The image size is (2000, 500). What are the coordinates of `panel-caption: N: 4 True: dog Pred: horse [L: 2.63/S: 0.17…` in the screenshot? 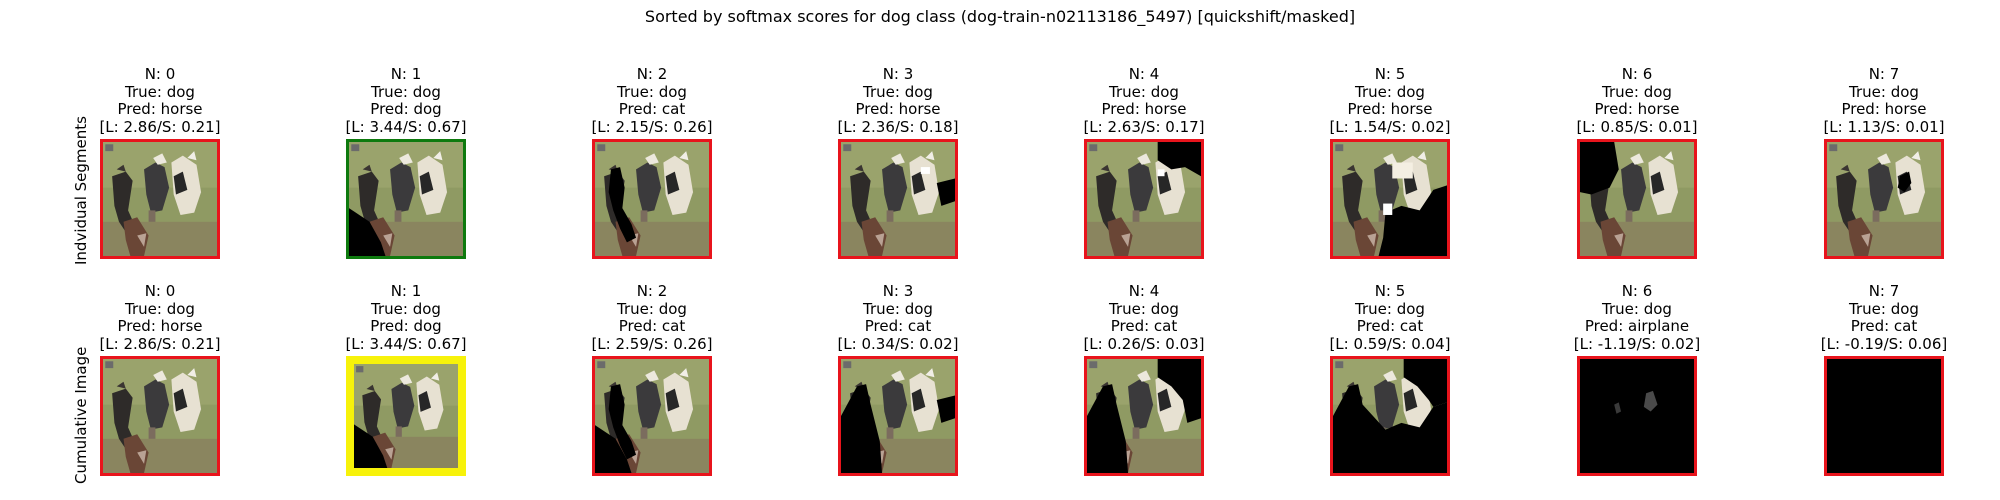 It's located at (1144, 100).